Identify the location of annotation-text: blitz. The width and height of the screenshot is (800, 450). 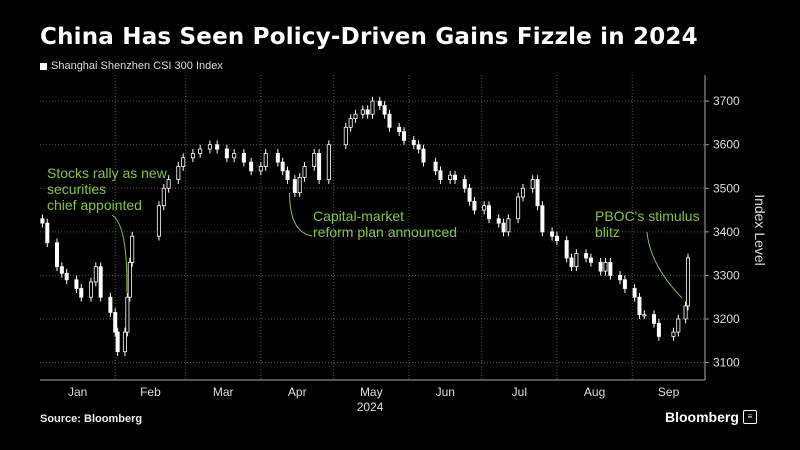
(607, 232).